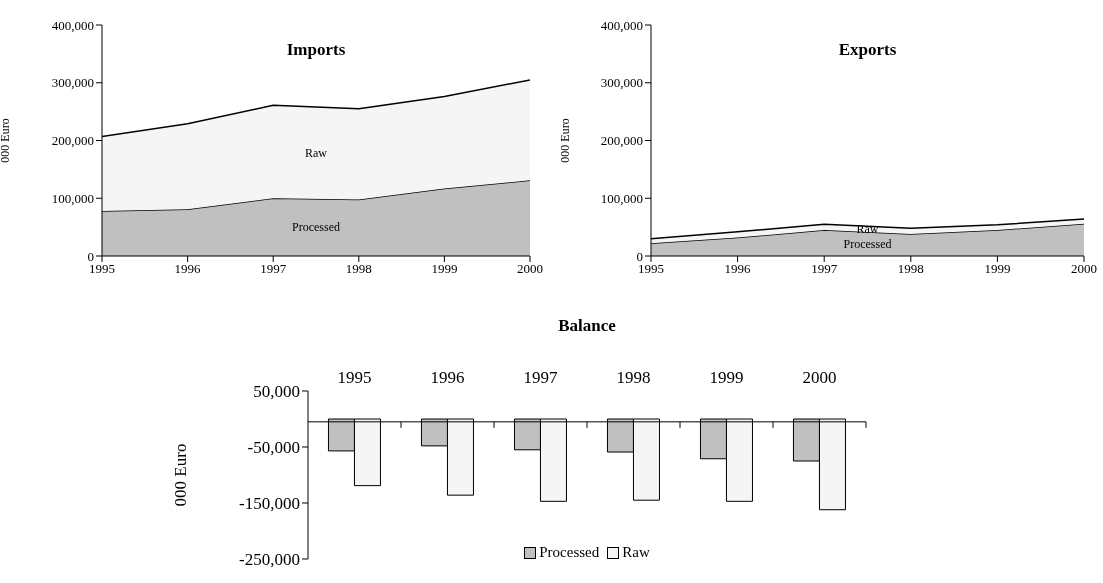 The height and width of the screenshot is (583, 1103). I want to click on text: Imports, so click(316, 49).